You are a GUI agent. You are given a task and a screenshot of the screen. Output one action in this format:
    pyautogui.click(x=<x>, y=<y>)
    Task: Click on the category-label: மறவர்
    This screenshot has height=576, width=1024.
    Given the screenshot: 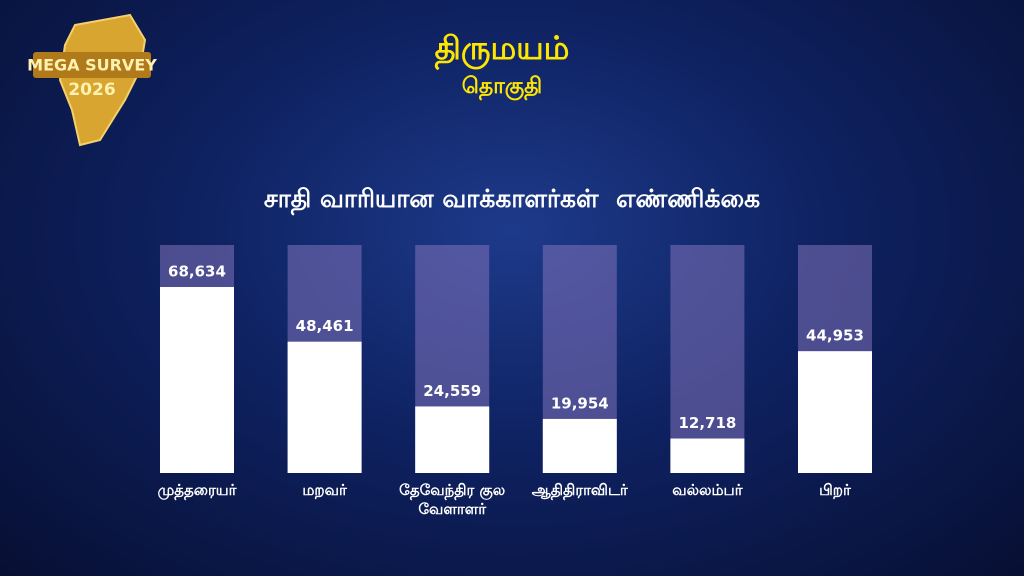 What is the action you would take?
    pyautogui.click(x=324, y=490)
    